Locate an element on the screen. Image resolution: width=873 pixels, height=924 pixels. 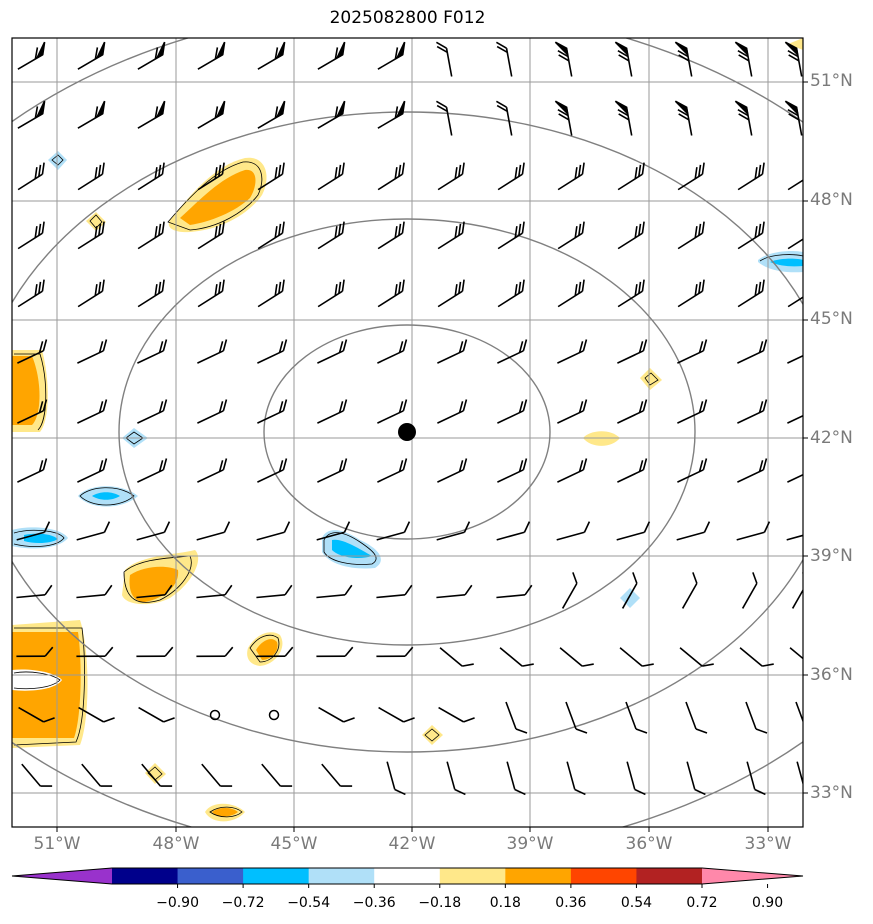
colorbar-tick-label: 0.90 is located at coordinates (767, 903).